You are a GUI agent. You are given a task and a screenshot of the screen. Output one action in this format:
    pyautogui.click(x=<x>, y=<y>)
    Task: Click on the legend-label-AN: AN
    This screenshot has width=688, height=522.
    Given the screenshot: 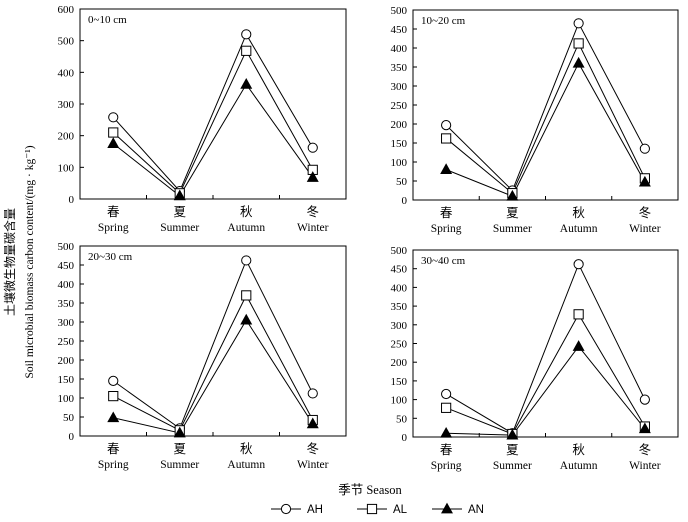 What is the action you would take?
    pyautogui.click(x=476, y=510)
    